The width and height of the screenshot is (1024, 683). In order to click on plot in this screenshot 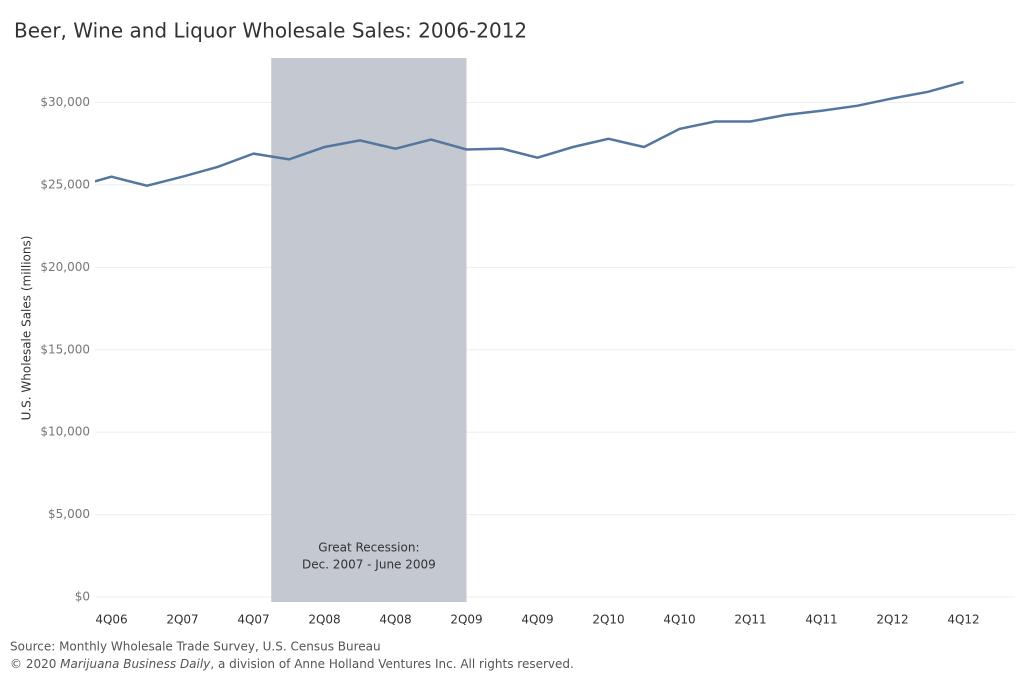, I will do `click(529, 134)`.